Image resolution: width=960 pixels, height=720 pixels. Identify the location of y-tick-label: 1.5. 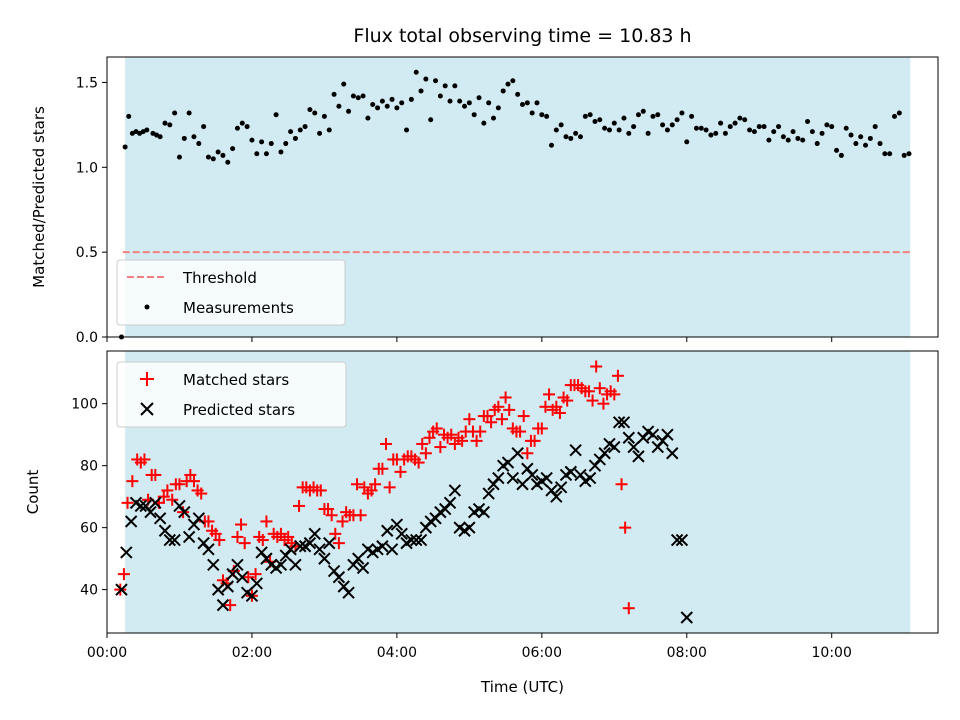
(87, 83).